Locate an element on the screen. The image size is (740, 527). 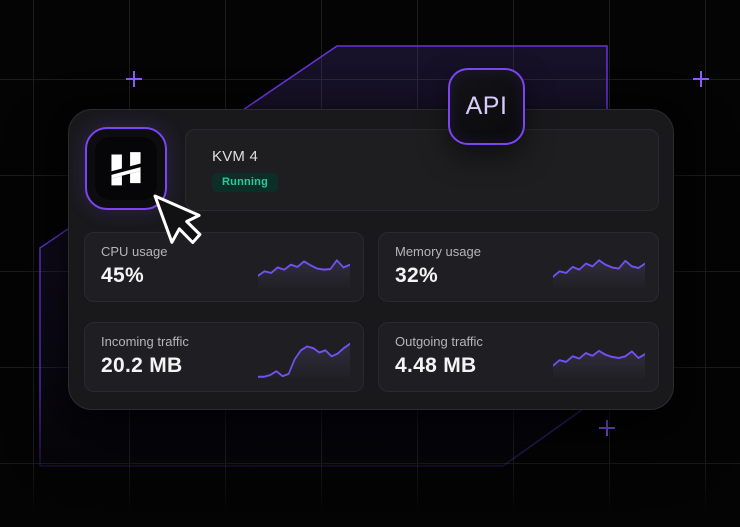
cpu-sparkline-chart is located at coordinates (304, 268).